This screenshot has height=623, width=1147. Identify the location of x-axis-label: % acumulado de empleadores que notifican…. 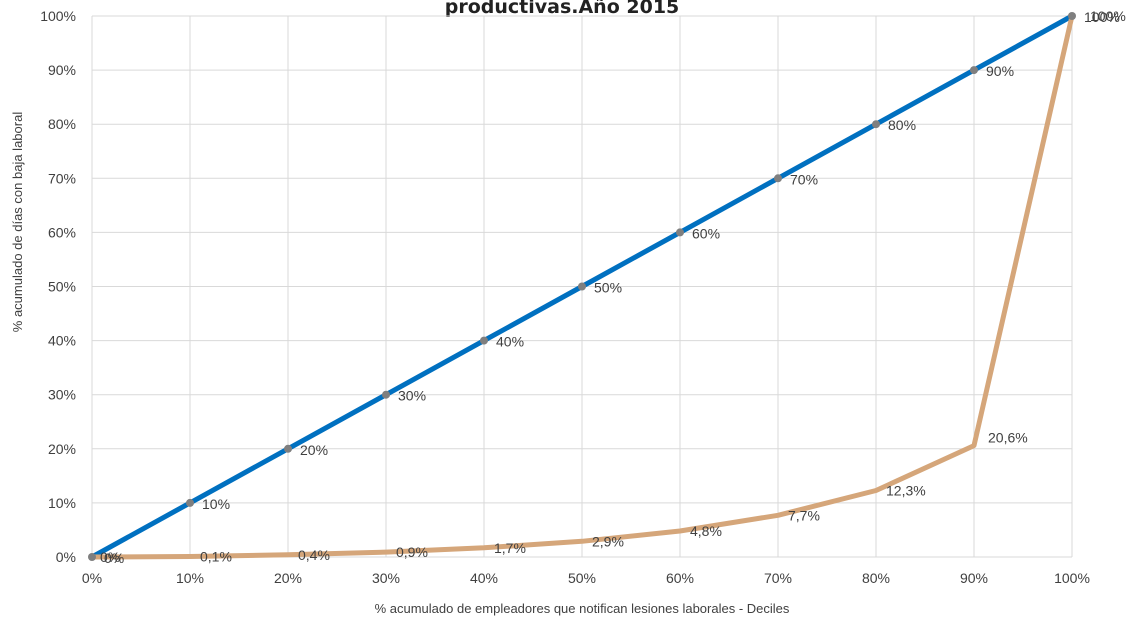
(582, 608).